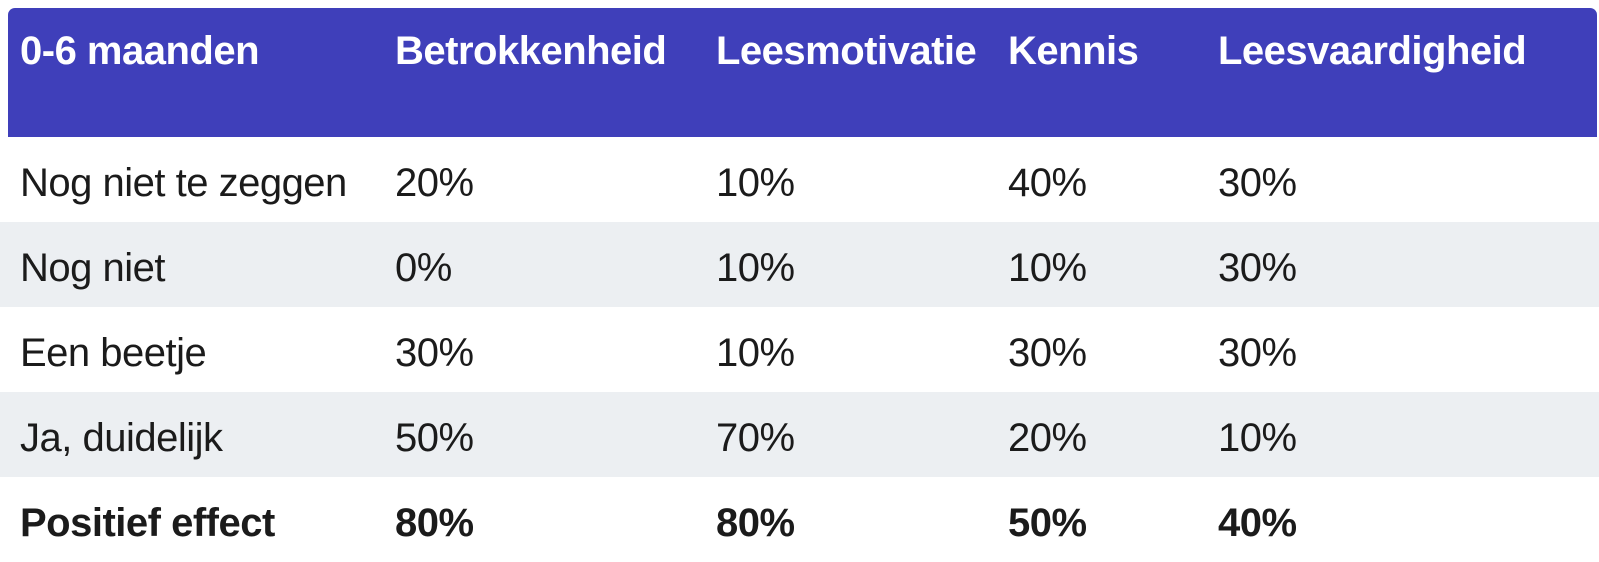 This screenshot has width=1599, height=562. What do you see at coordinates (755, 438) in the screenshot?
I see `cell-value: 70%` at bounding box center [755, 438].